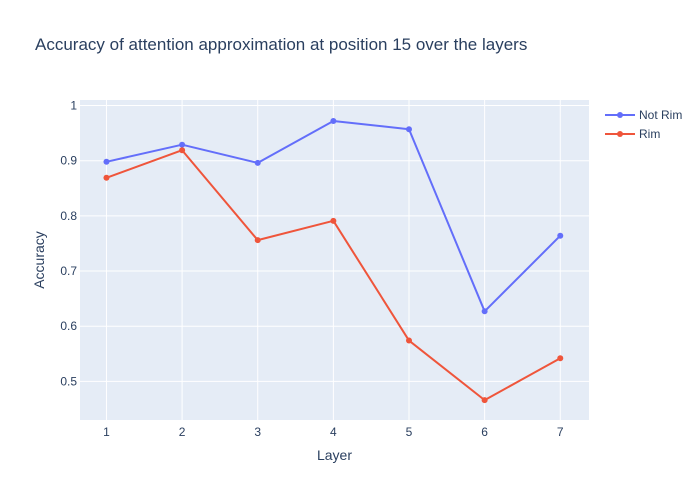  I want to click on y-tick-label: 0.5, so click(68, 381).